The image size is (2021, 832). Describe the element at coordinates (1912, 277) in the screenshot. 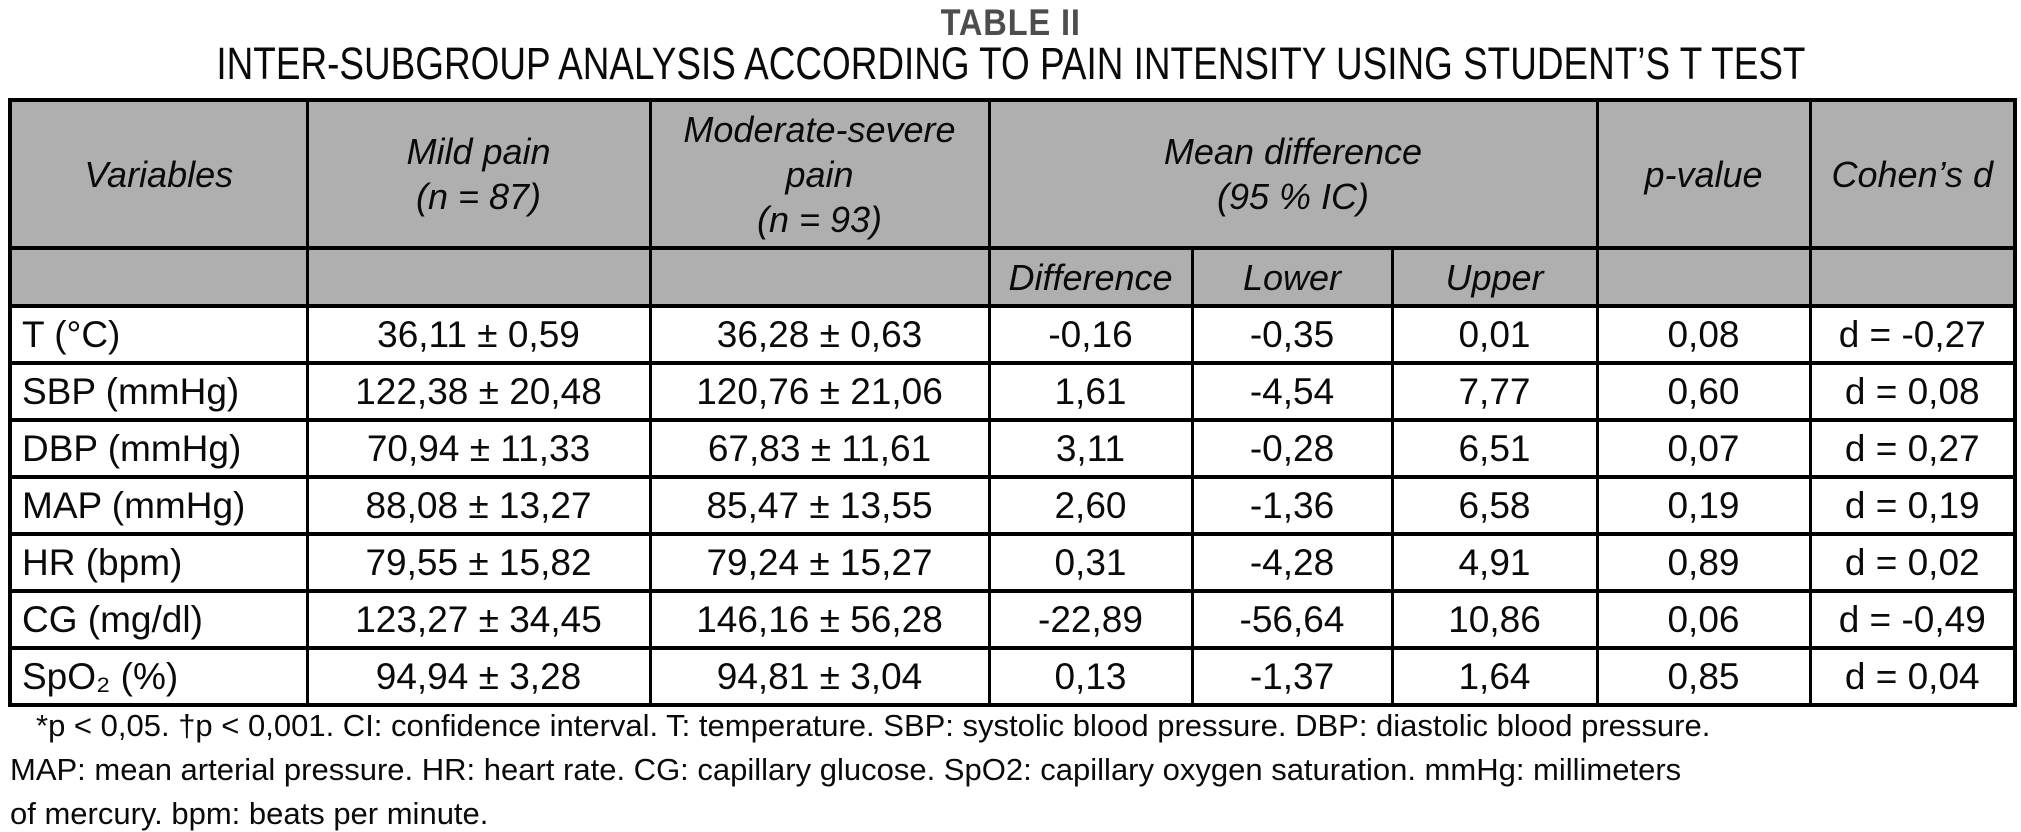

I see `header-cohens-spacer` at that location.